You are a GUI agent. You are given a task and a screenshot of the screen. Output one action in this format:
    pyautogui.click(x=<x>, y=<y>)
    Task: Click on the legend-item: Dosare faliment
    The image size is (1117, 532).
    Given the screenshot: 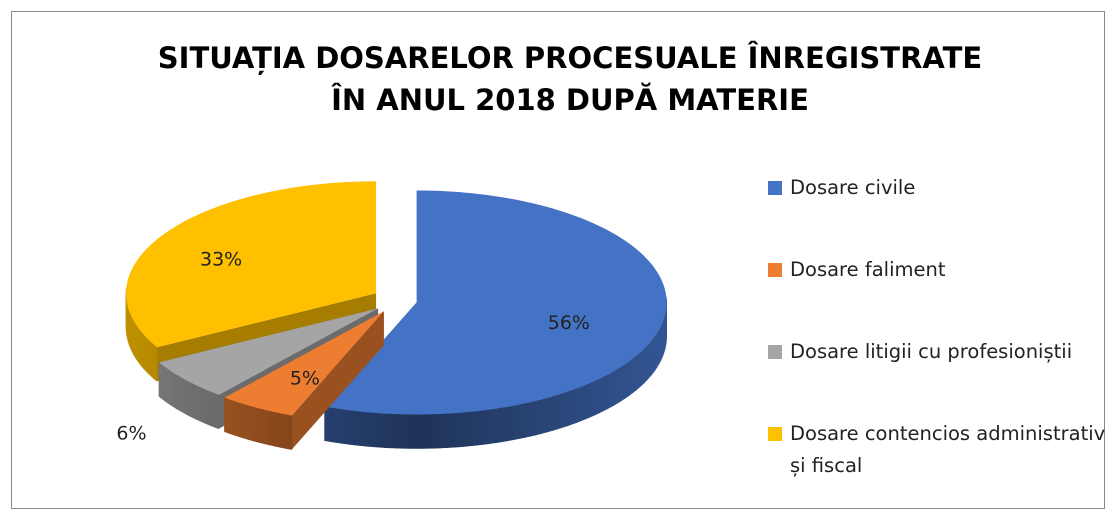 What is the action you would take?
    pyautogui.click(x=938, y=270)
    